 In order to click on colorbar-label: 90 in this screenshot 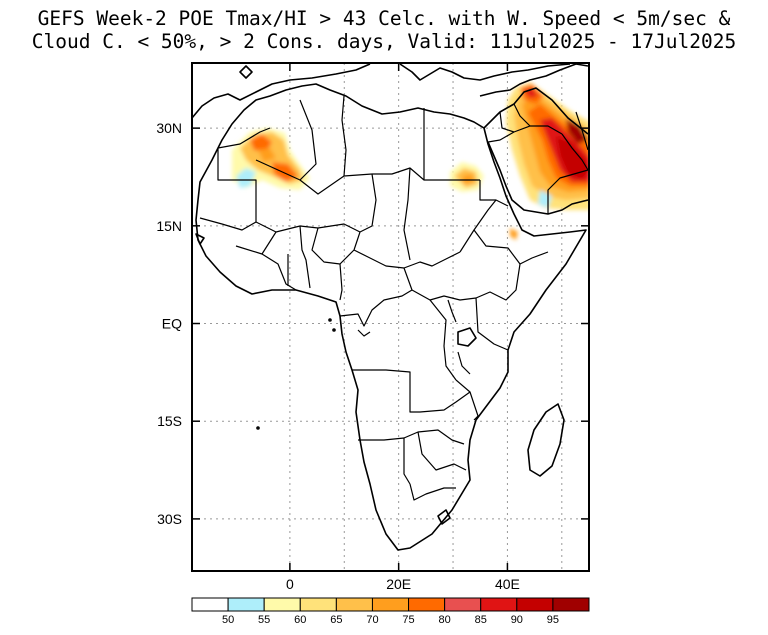, I will do `click(517, 620)`.